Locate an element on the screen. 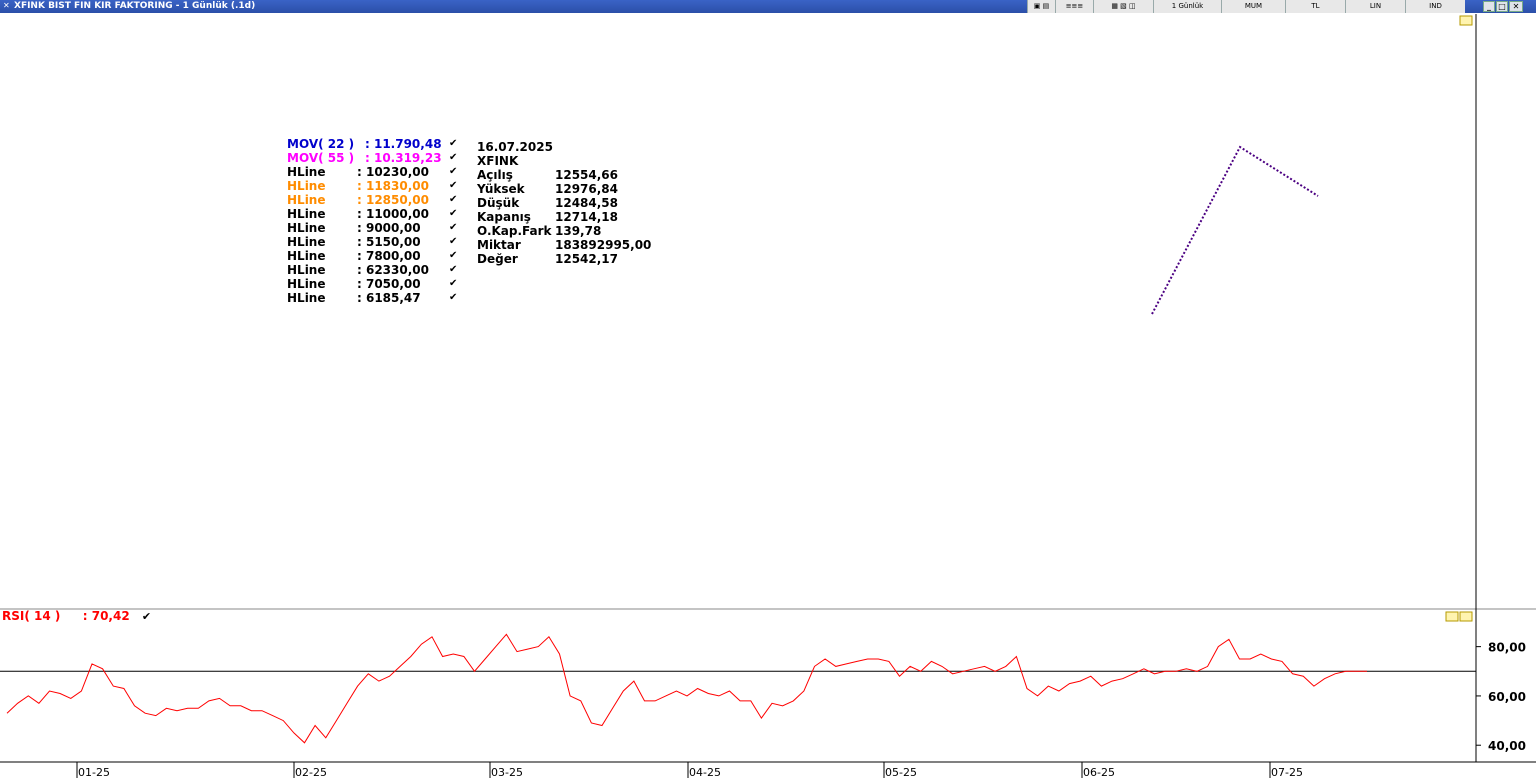 The image size is (1536, 782). info-date: 16.07.2025 is located at coordinates (515, 147).